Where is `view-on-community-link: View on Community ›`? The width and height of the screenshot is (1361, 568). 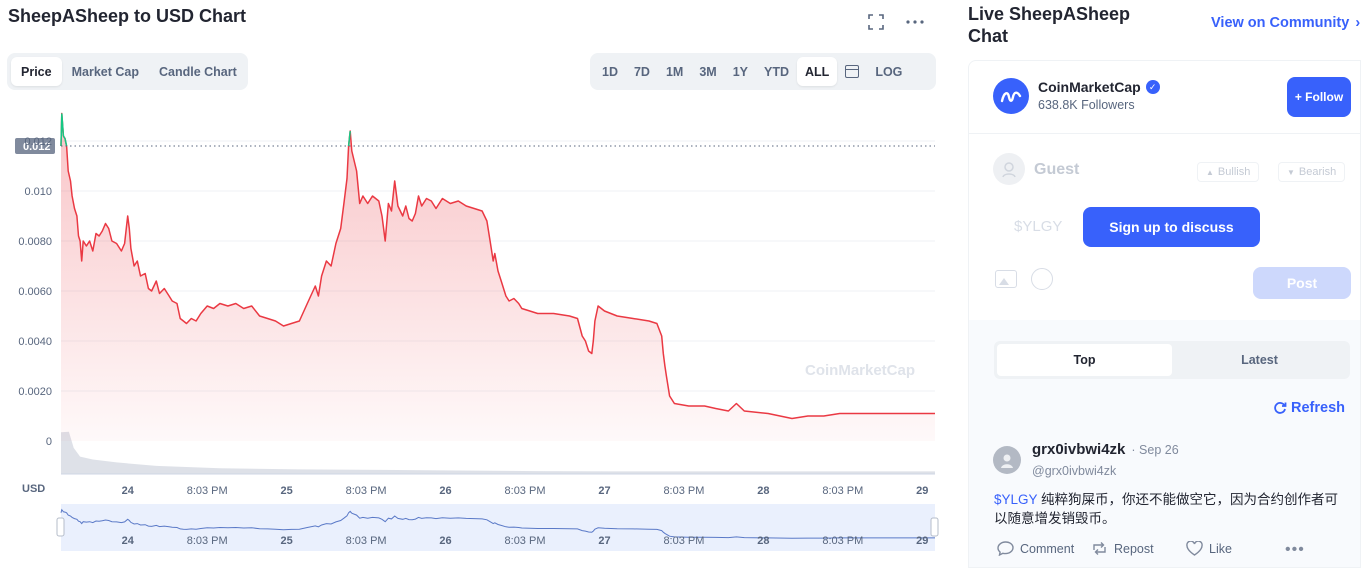
view-on-community-link: View on Community › is located at coordinates (1285, 23).